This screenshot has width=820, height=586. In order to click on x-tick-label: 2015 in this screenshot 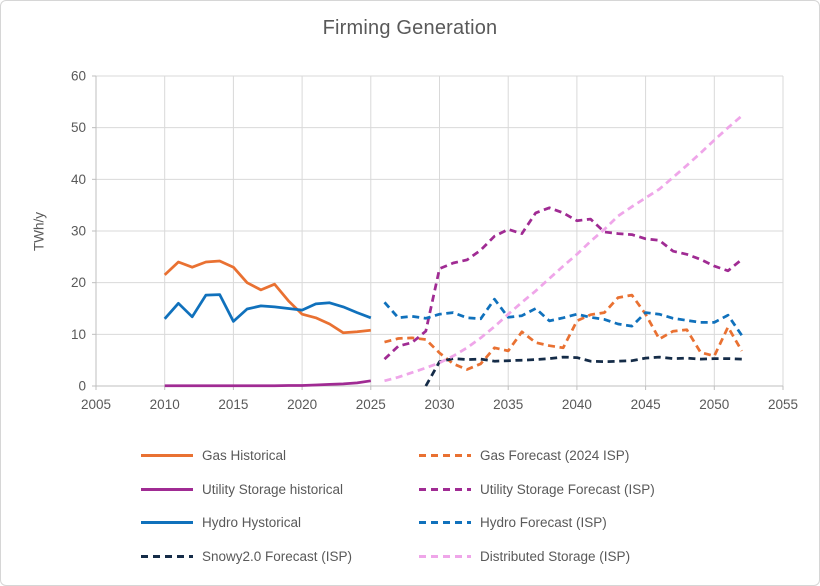, I will do `click(233, 404)`.